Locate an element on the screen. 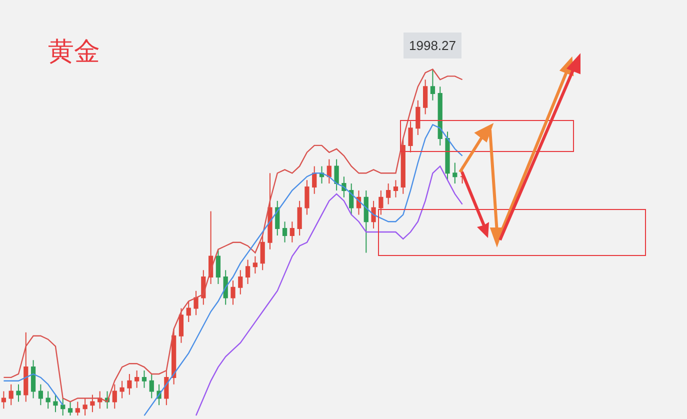  annotation: 1998.27 is located at coordinates (432, 45).